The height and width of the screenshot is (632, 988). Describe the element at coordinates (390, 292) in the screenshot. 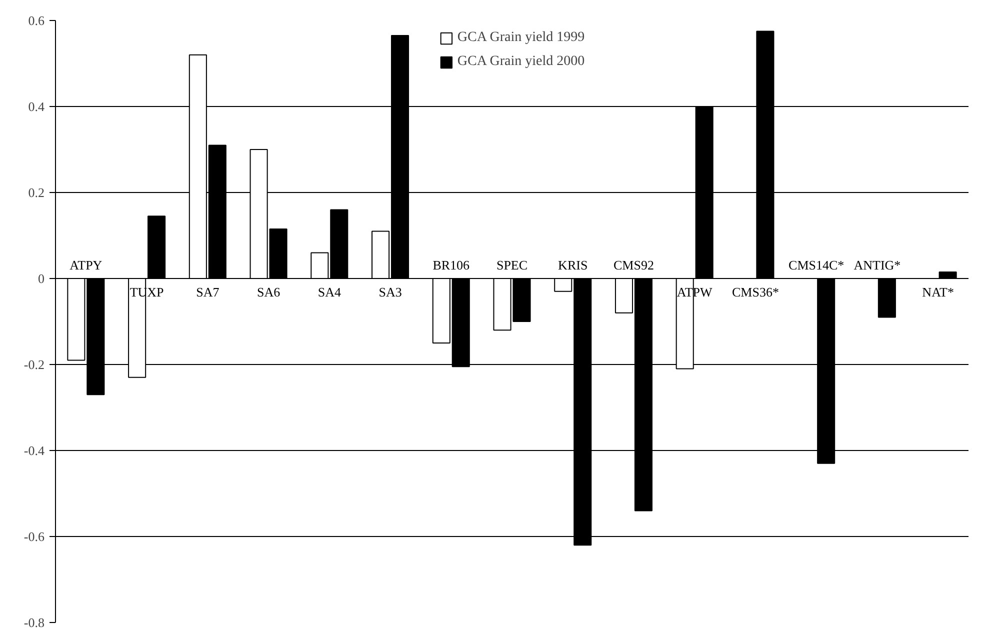

I see `x-tick-label: SA3` at that location.